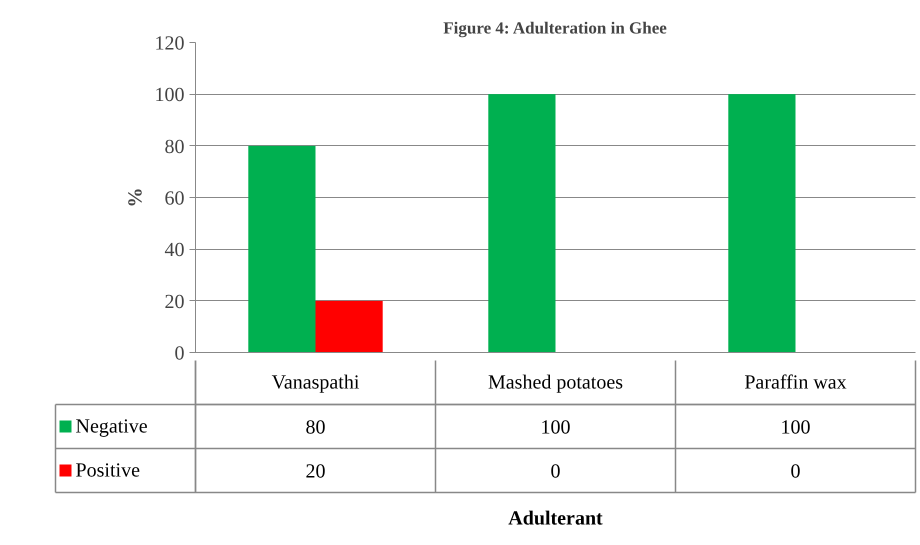  Describe the element at coordinates (169, 95) in the screenshot. I see `y-tick-label: 100` at that location.